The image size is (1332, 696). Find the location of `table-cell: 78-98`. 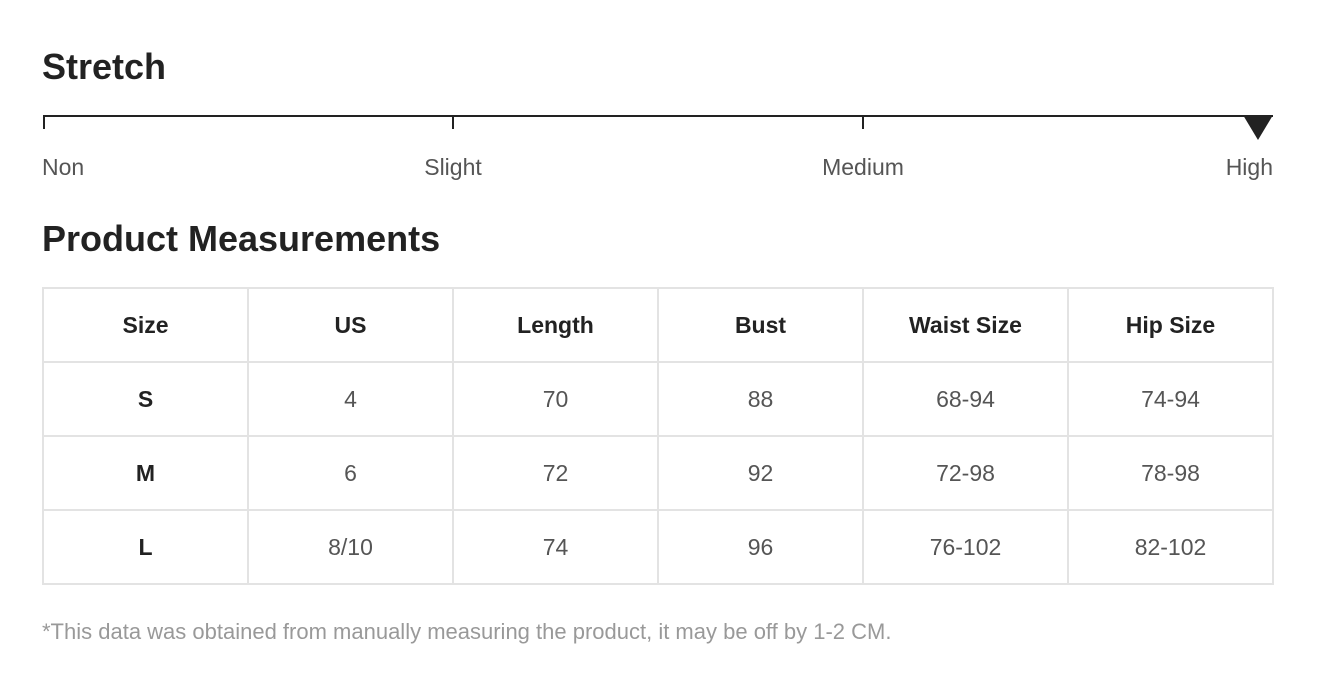

table-cell: 78-98 is located at coordinates (1170, 473).